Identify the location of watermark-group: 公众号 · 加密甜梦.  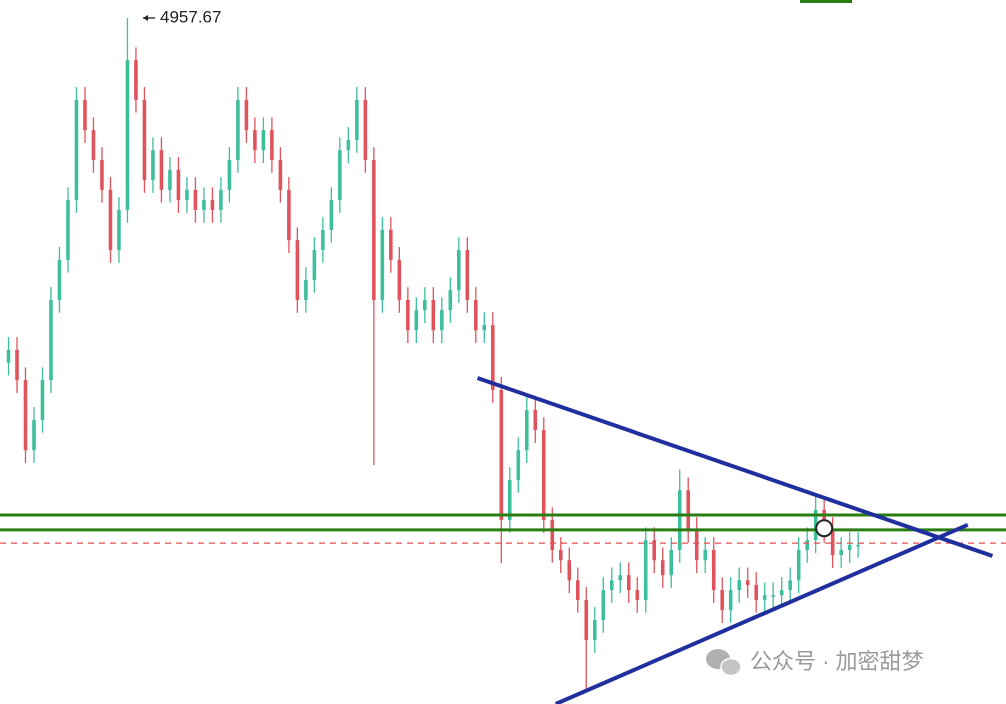
(815, 663).